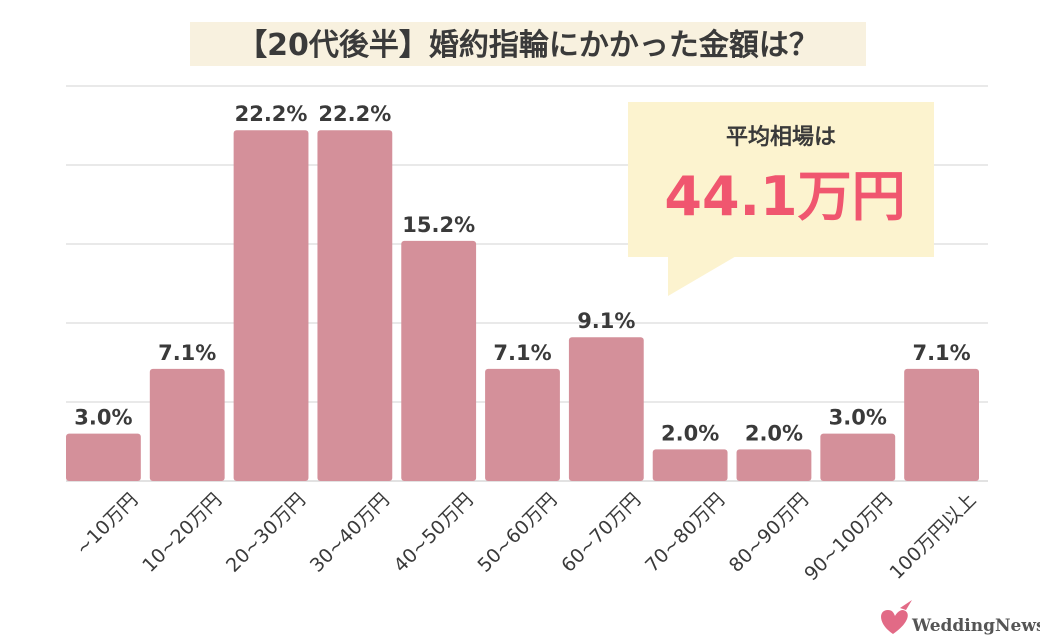 The width and height of the screenshot is (1040, 642). Describe the element at coordinates (438, 225) in the screenshot. I see `value-label-5: 15.2%` at that location.